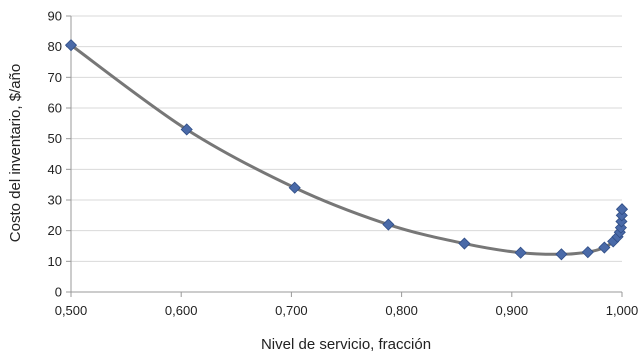 Image resolution: width=642 pixels, height=356 pixels. What do you see at coordinates (55, 16) in the screenshot?
I see `y-tick-label: 90` at bounding box center [55, 16].